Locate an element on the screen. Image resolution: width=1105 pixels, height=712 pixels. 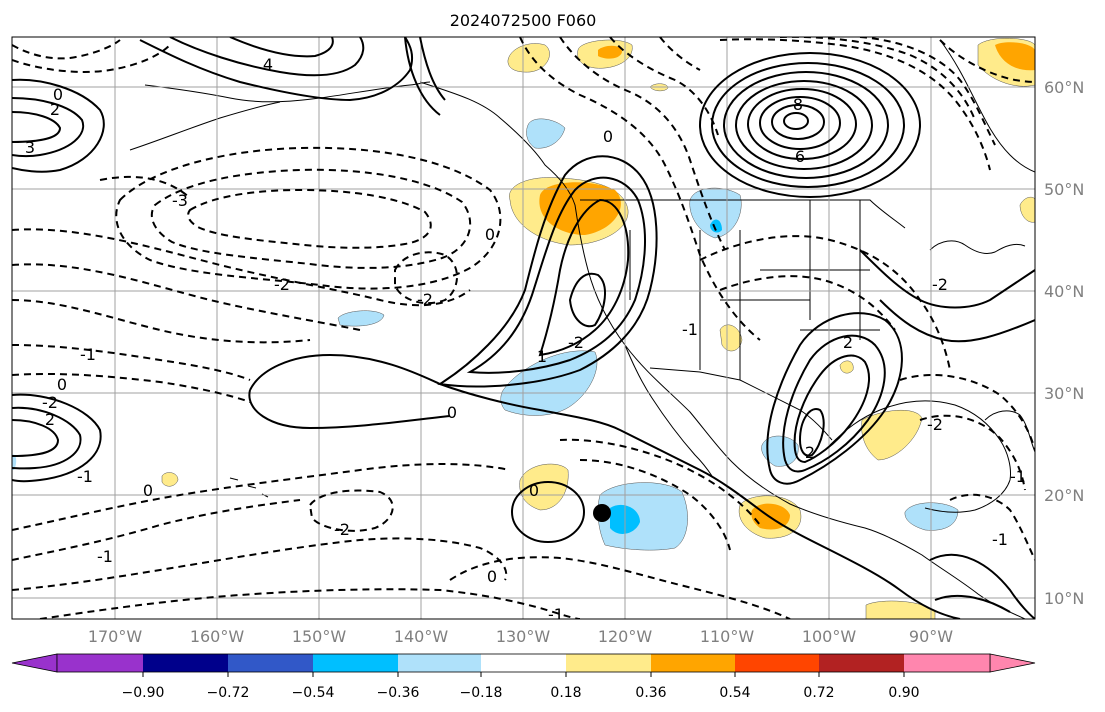
state-borders is located at coordinates (754, 290).